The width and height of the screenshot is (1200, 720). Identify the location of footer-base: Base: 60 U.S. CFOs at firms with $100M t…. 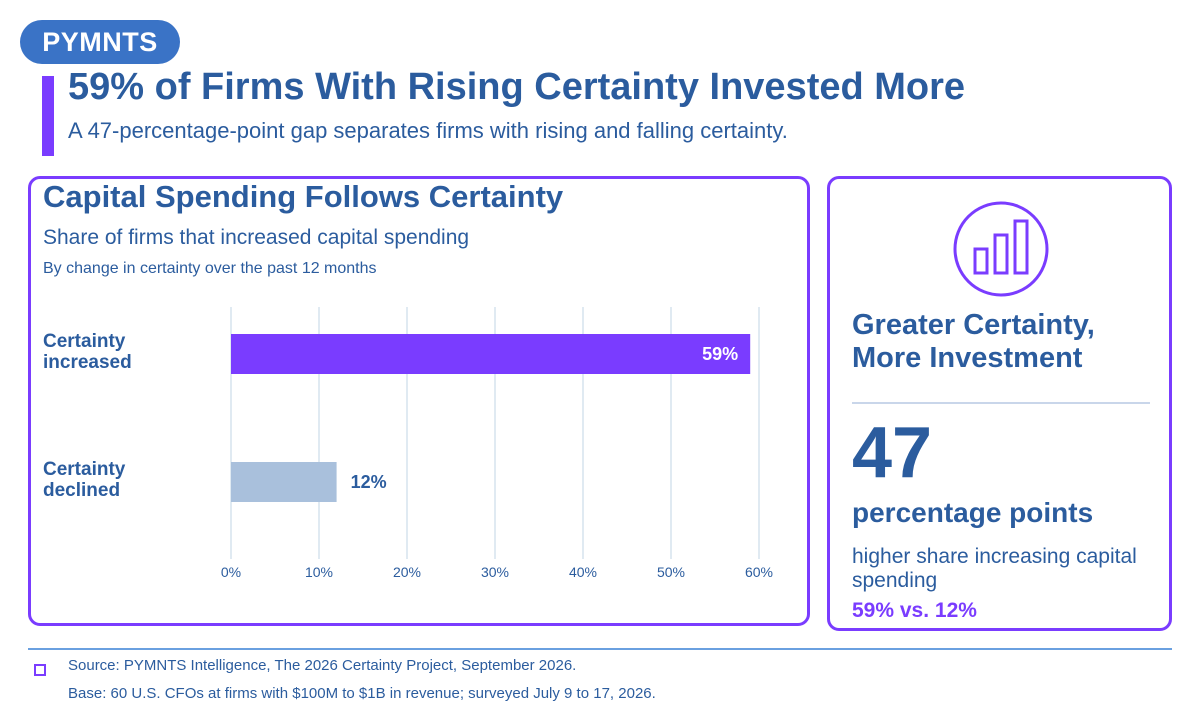
(362, 693).